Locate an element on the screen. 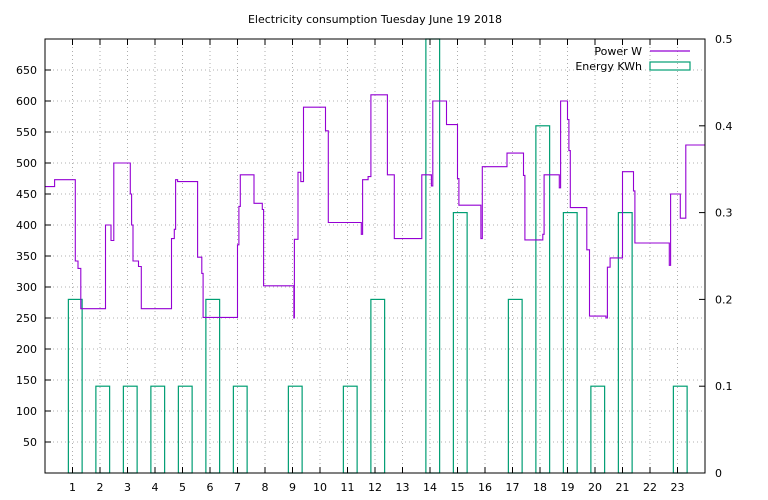 Image resolution: width=768 pixels, height=500 pixels. x-tick-label: 7 is located at coordinates (237, 487).